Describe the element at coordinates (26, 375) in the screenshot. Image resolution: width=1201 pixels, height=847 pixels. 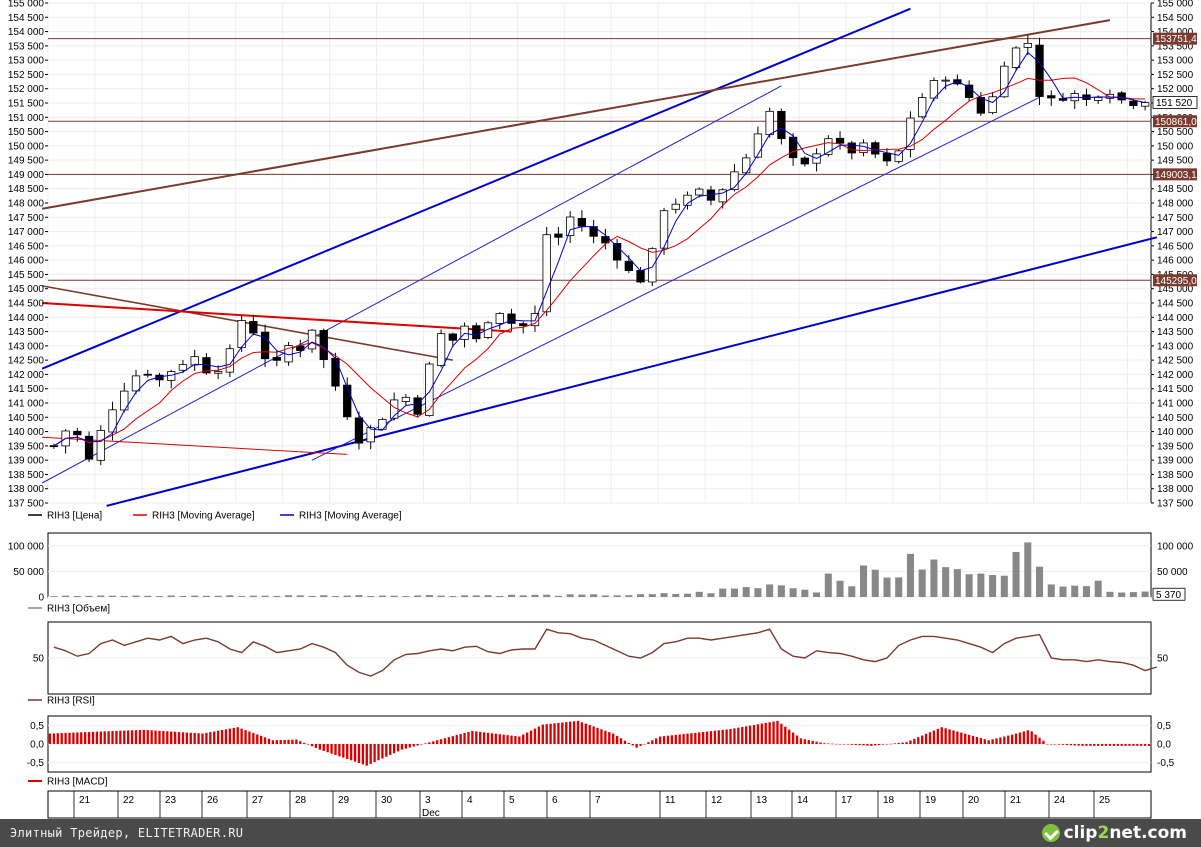
I see `price-tick-label-left: 142 000` at that location.